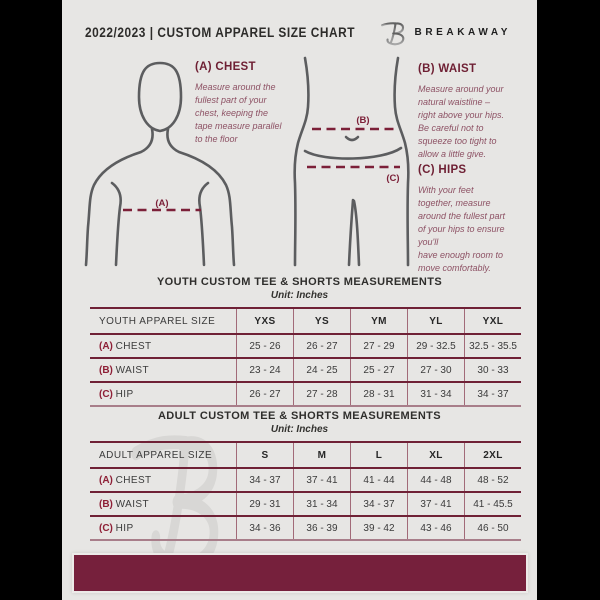  I want to click on brand-logo: BREAKAWAY, so click(446, 32).